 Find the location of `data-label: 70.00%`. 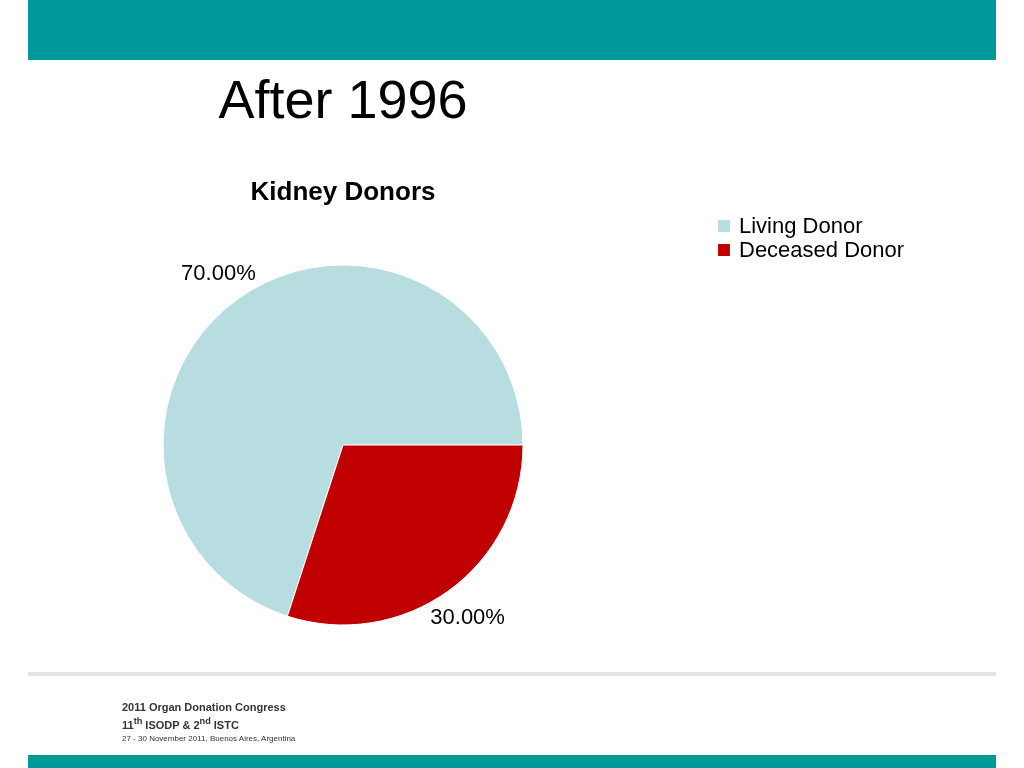

data-label: 70.00% is located at coordinates (218, 273).